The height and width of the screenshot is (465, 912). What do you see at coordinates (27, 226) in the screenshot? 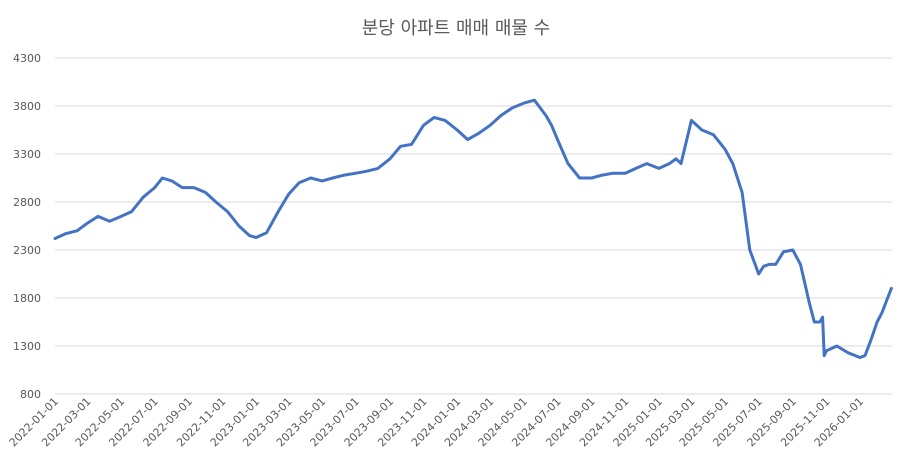
I see `y-axis-ticks: 800 1300 1800 2300 2800 3300 3800 4300` at bounding box center [27, 226].